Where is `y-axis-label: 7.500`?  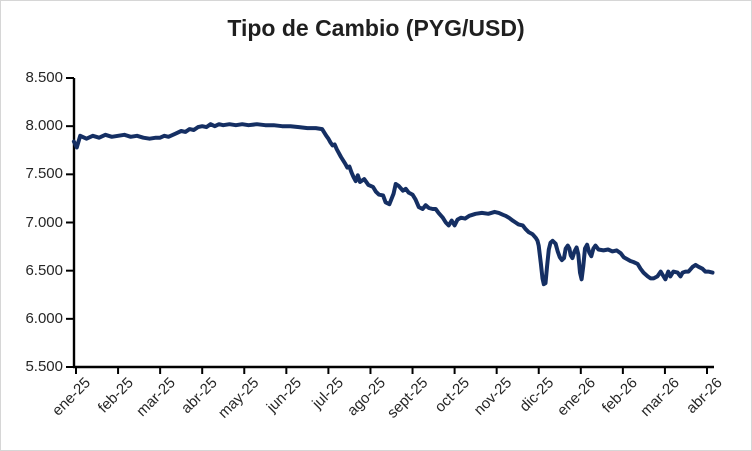
y-axis-label: 7.500 is located at coordinates (44, 174).